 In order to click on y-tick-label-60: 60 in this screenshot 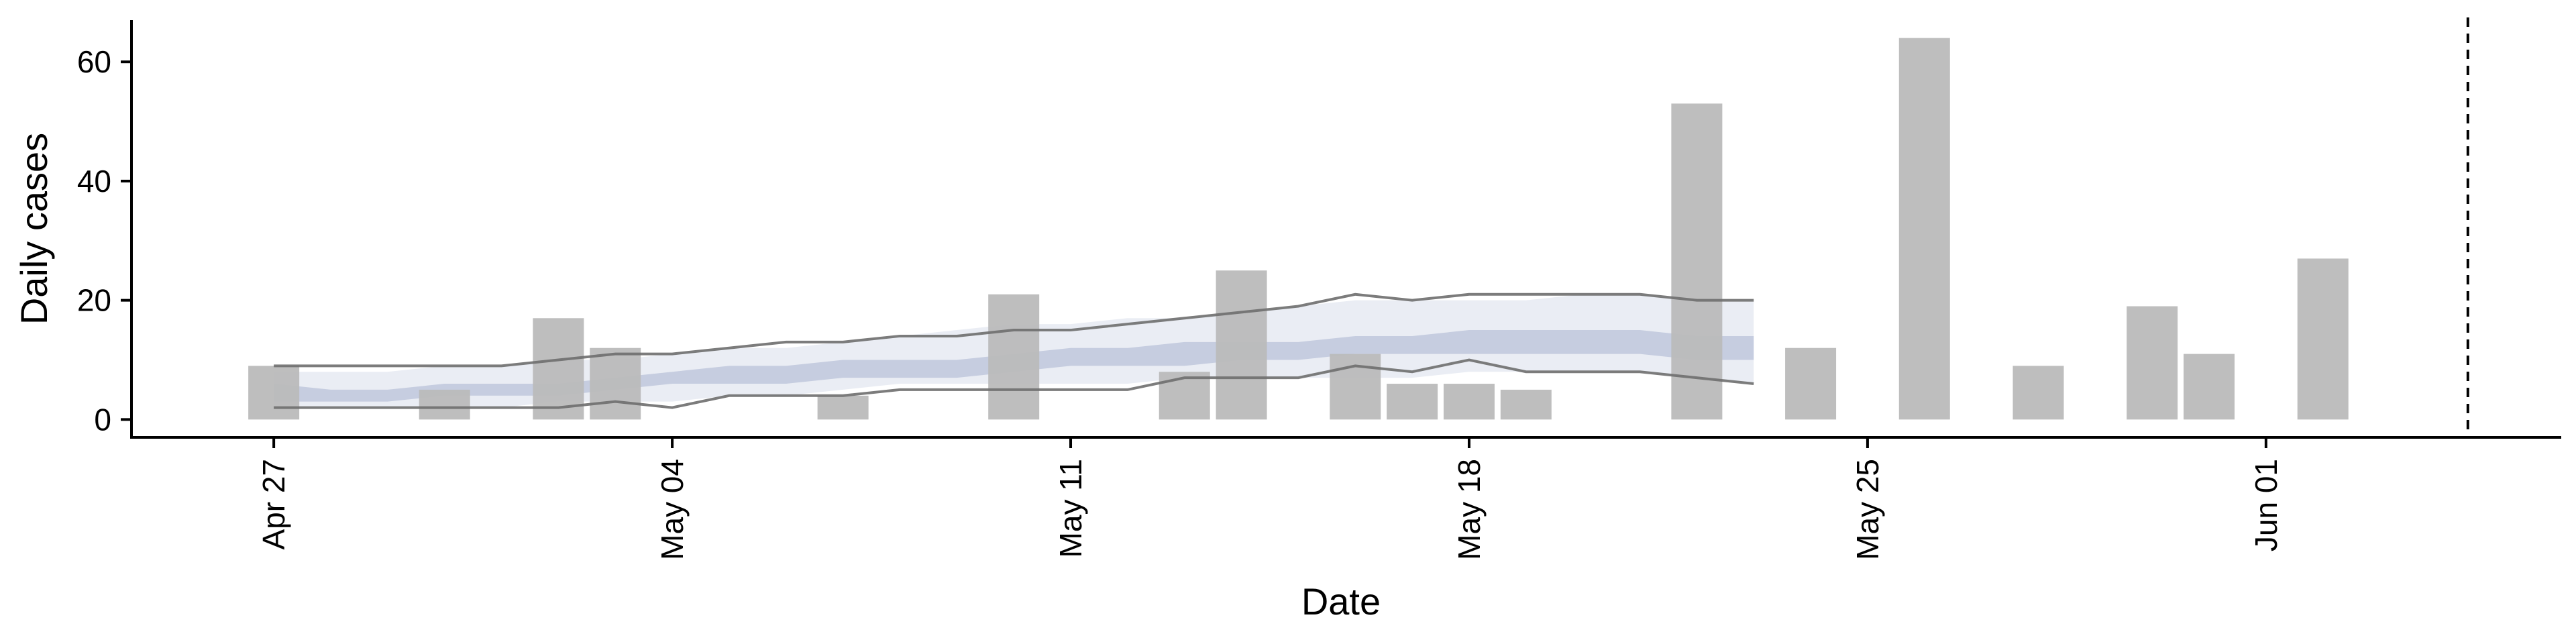, I will do `click(94, 61)`.